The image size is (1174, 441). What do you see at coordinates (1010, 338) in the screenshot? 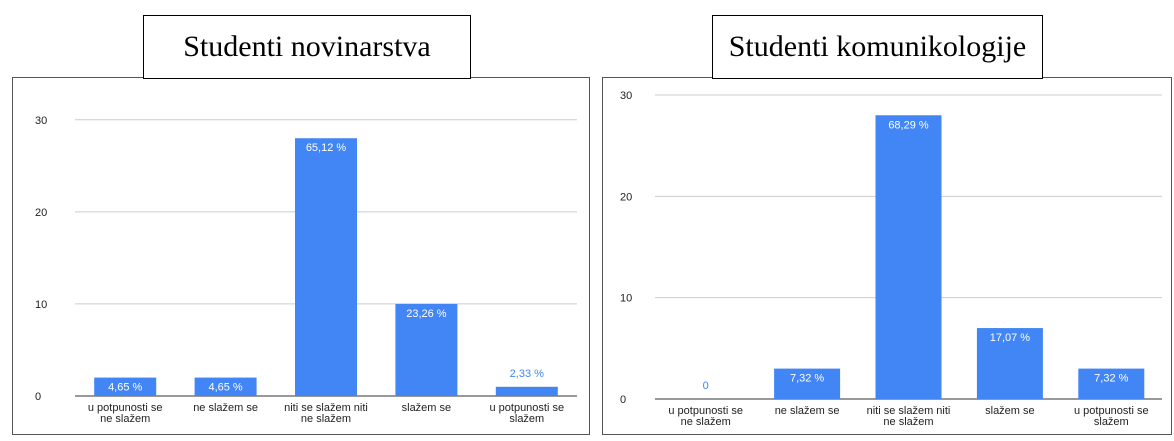
I see `data-label: 17,07 %` at bounding box center [1010, 338].